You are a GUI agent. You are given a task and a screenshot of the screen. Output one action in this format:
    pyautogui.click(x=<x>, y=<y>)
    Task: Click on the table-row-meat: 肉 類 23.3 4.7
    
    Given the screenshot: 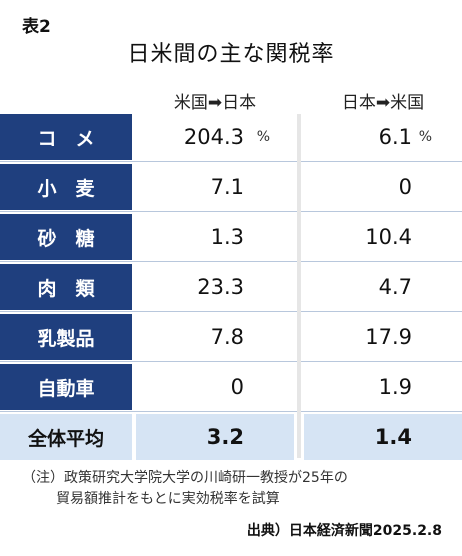 What is the action you would take?
    pyautogui.click(x=231, y=287)
    